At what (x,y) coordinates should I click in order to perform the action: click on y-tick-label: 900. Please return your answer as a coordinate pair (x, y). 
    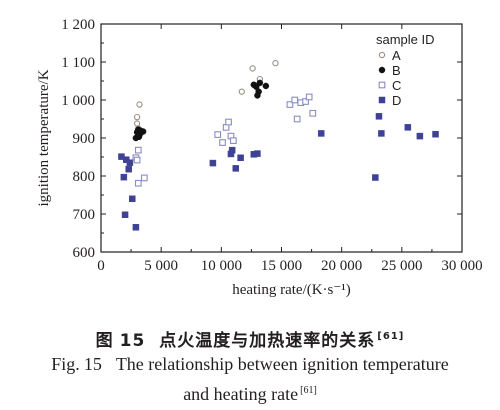
    Looking at the image, I should click on (84, 139).